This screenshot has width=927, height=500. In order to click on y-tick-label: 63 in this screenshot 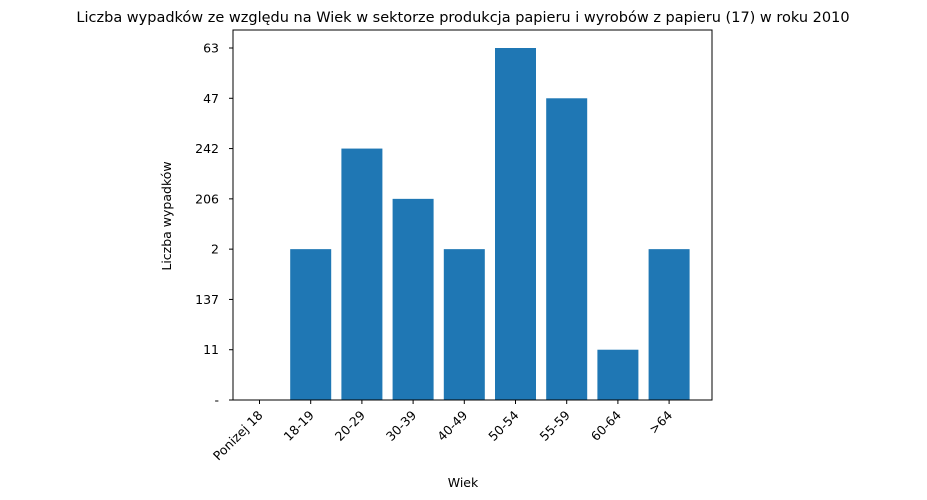, I will do `click(211, 48)`.